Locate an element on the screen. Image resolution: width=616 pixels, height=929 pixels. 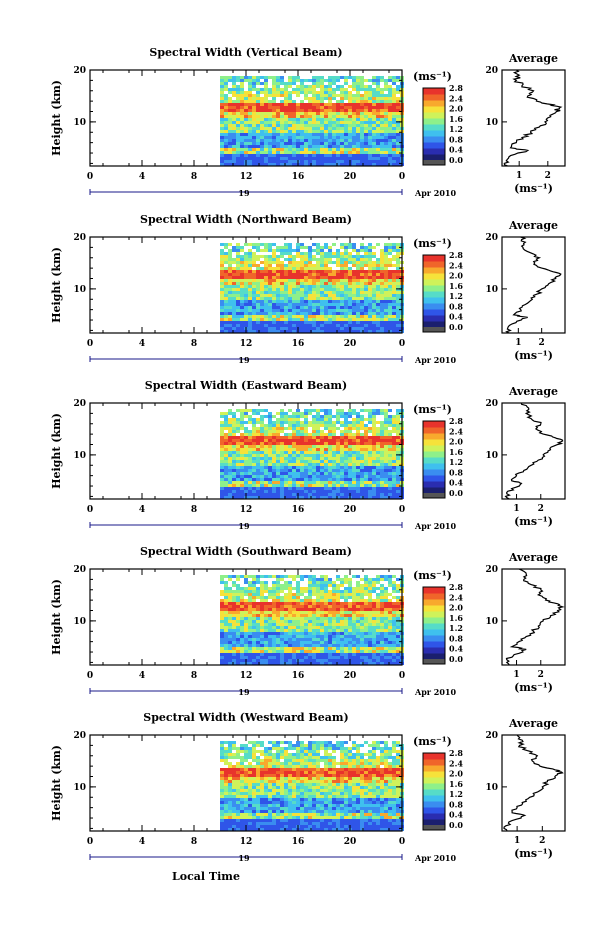
average-profile-line is located at coordinates (534, 451).